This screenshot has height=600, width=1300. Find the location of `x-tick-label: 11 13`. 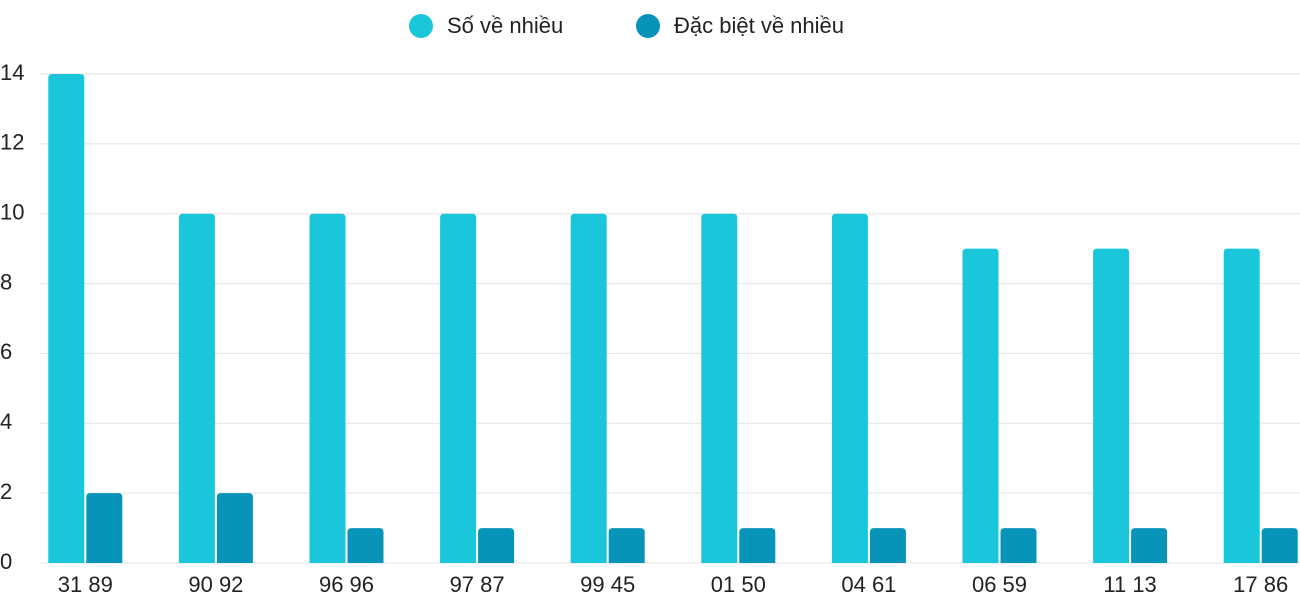

x-tick-label: 11 13 is located at coordinates (1129, 584).